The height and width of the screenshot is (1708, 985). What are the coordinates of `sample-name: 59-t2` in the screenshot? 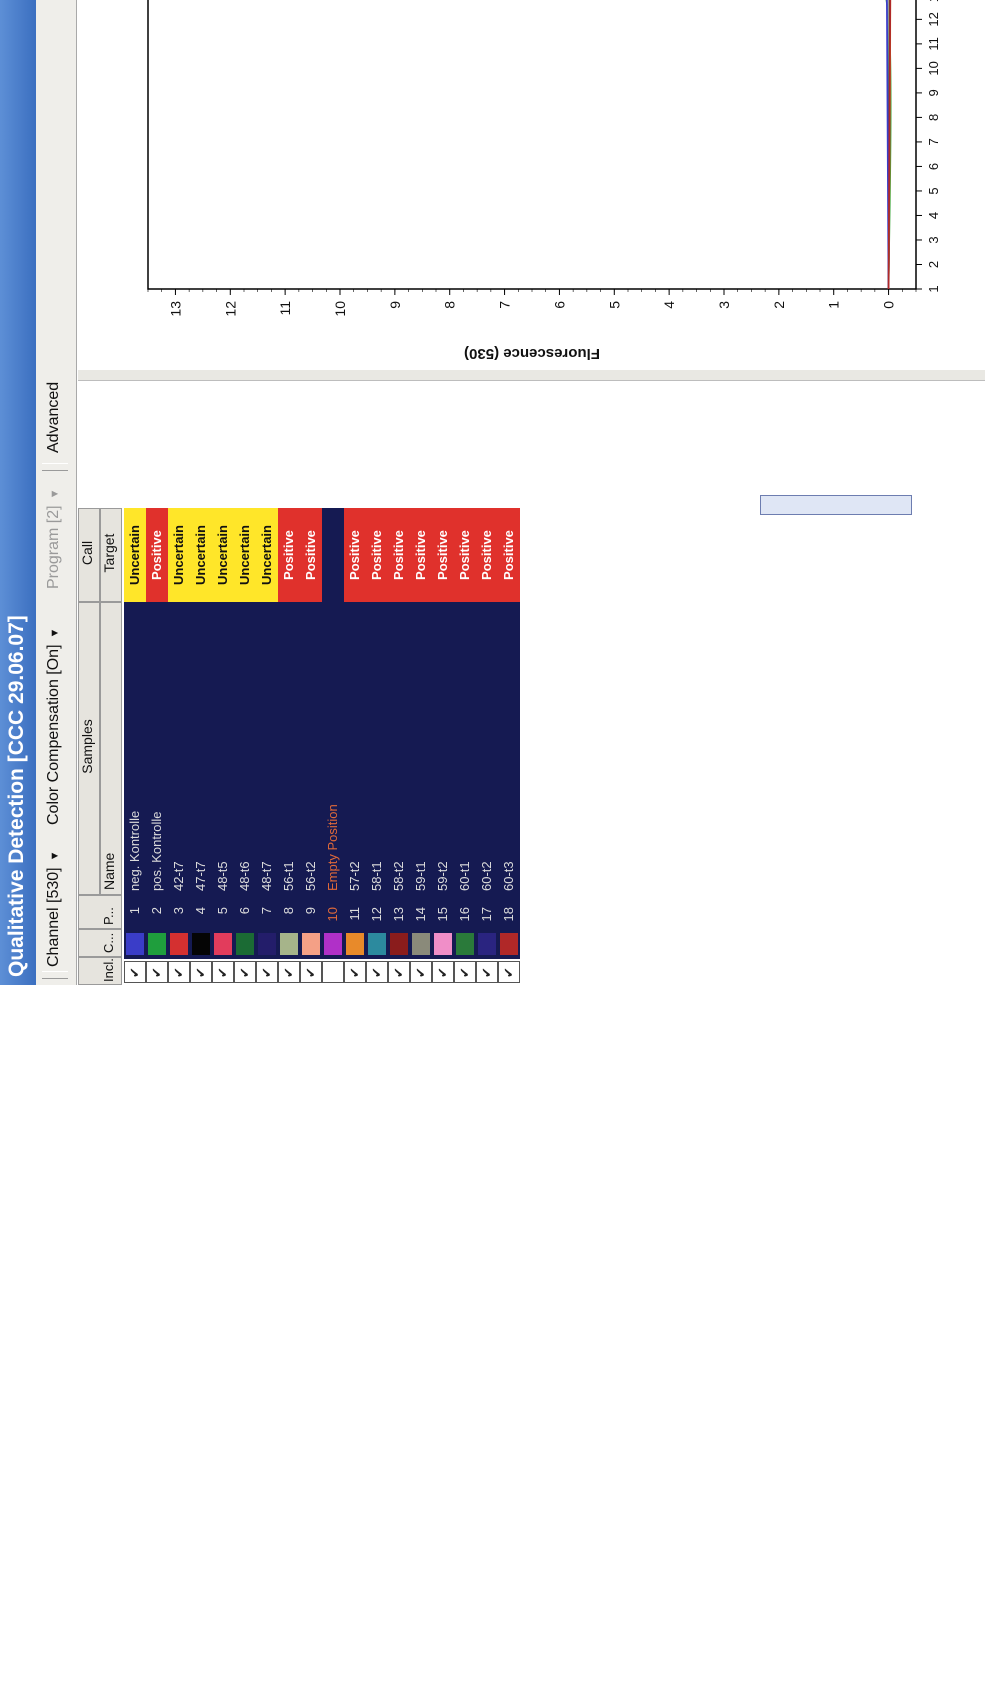 It's located at (442, 876).